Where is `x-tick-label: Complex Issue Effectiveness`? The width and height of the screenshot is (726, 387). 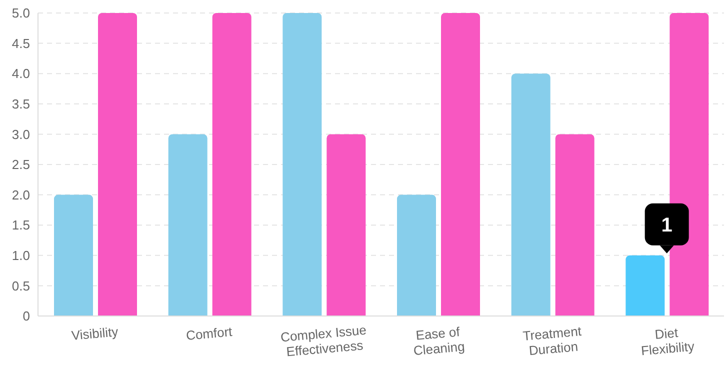 x-tick-label: Complex Issue Effectiveness is located at coordinates (323, 341).